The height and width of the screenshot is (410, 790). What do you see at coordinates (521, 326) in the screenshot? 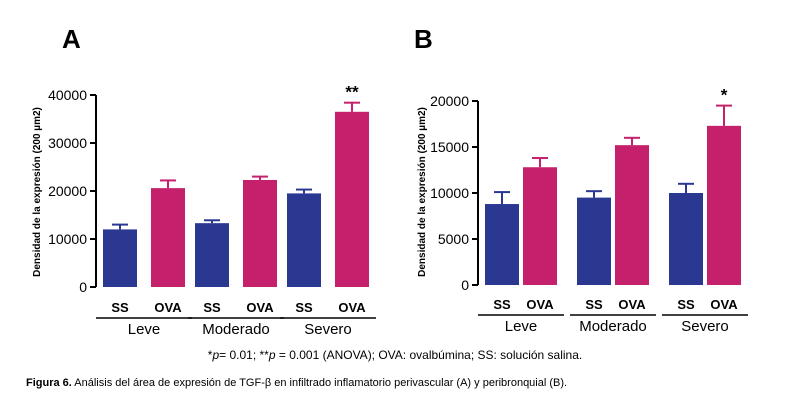
I see `panel-b-group-label: Leve` at bounding box center [521, 326].